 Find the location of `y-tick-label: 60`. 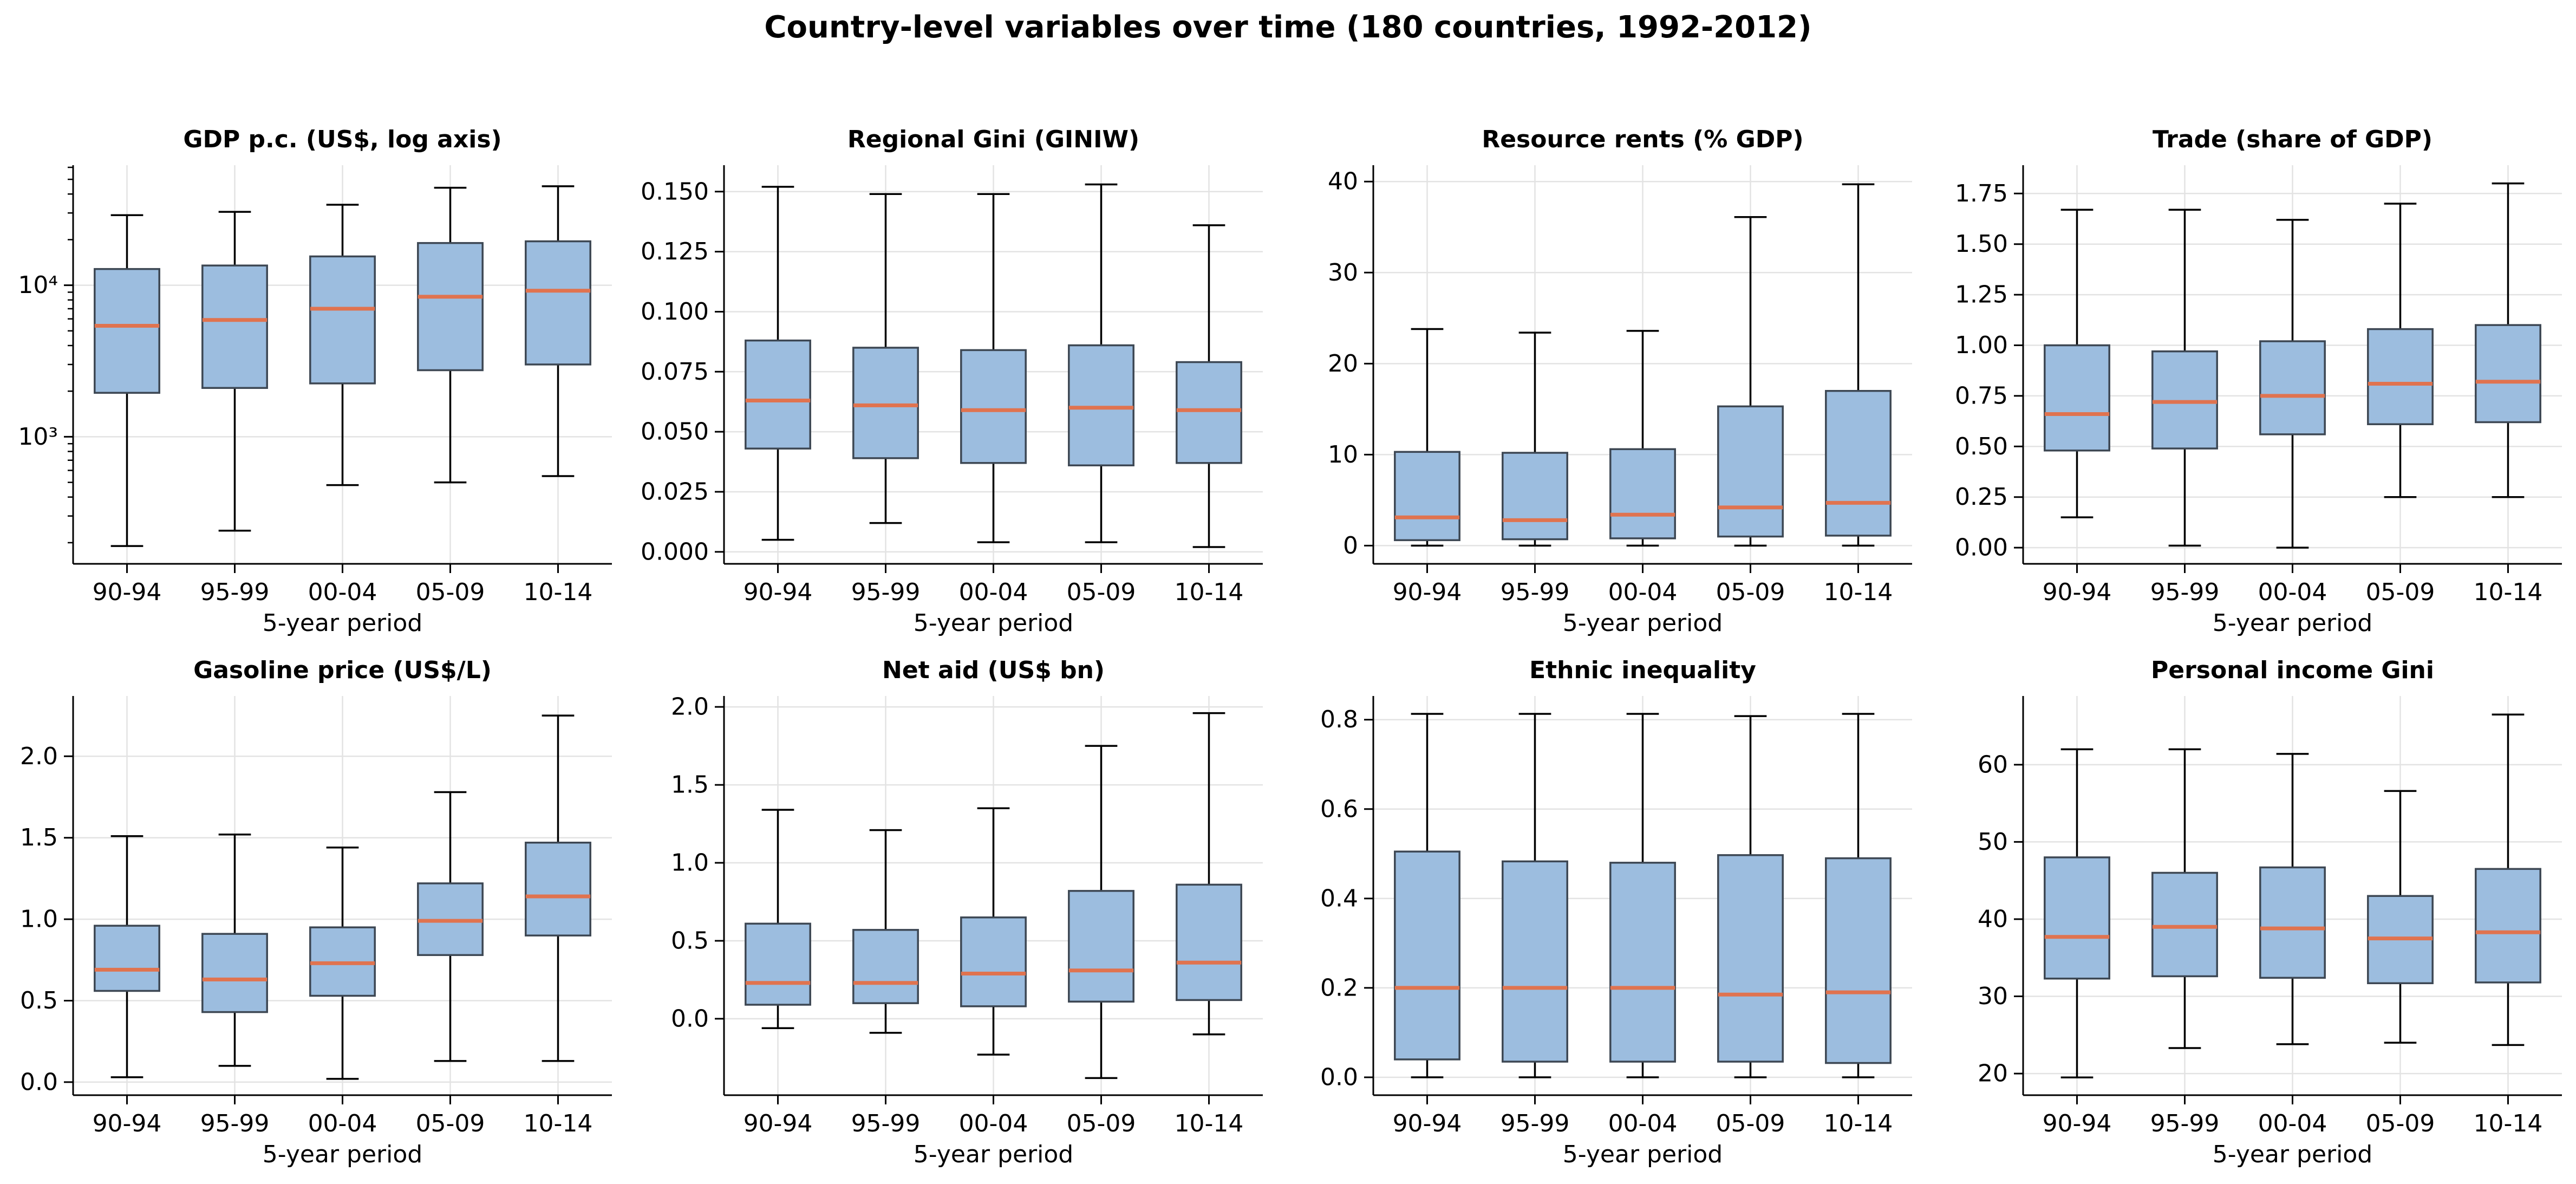

y-tick-label: 60 is located at coordinates (1993, 764).